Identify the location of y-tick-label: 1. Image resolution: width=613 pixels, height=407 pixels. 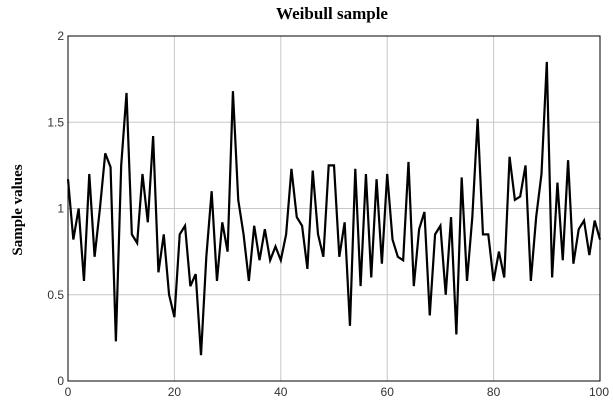
(60, 209).